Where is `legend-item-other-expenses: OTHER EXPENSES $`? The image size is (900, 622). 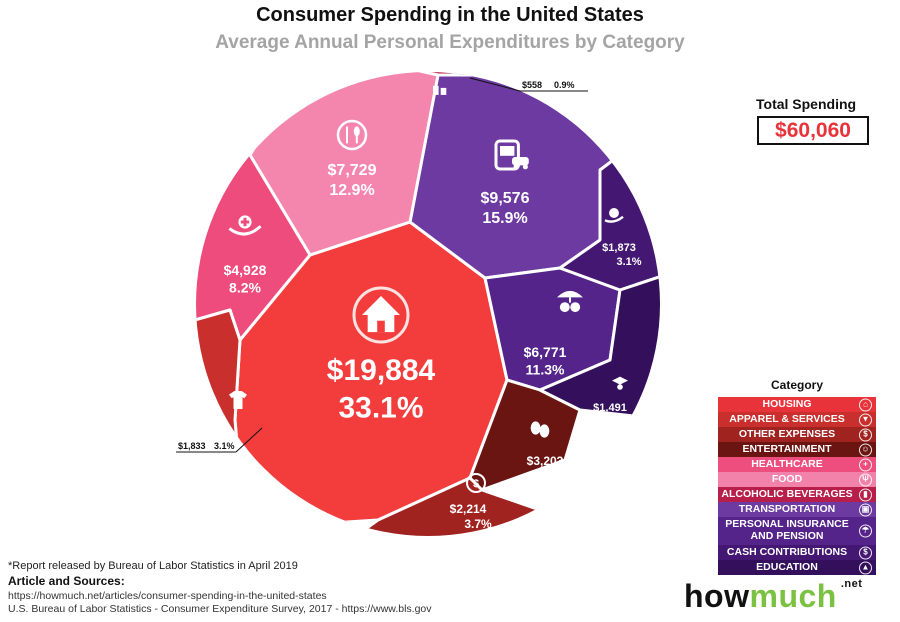 legend-item-other-expenses: OTHER EXPENSES $ is located at coordinates (797, 434).